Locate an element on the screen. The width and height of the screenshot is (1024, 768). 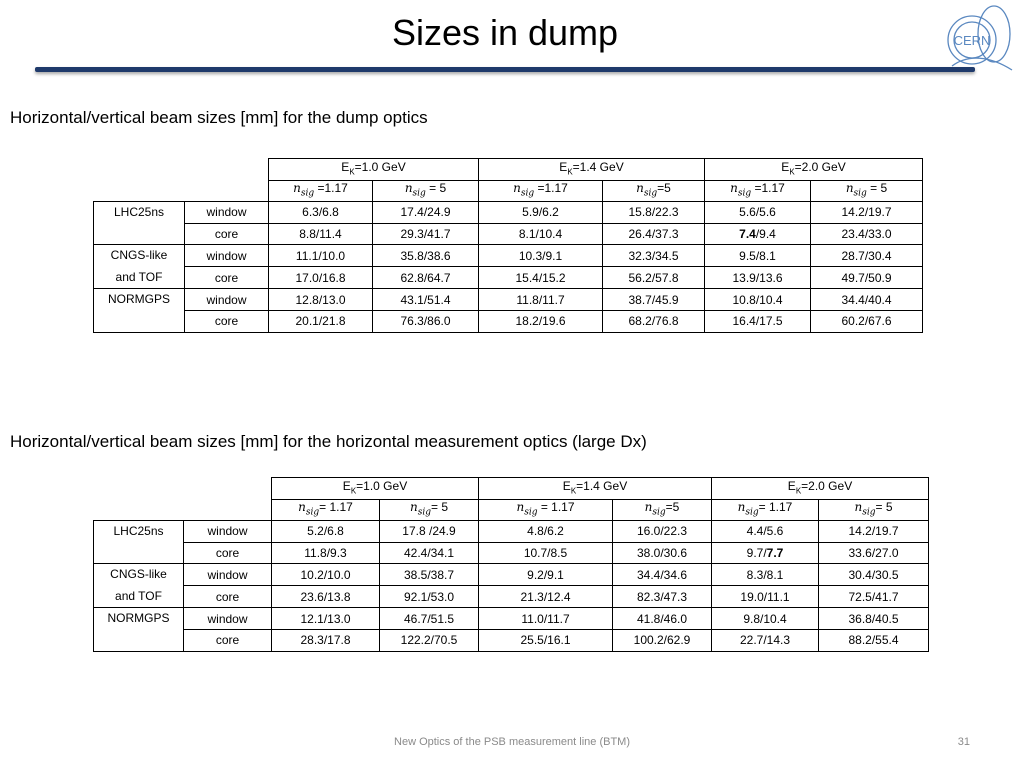
energy-value: =1.4 GeV is located at coordinates (602, 485).